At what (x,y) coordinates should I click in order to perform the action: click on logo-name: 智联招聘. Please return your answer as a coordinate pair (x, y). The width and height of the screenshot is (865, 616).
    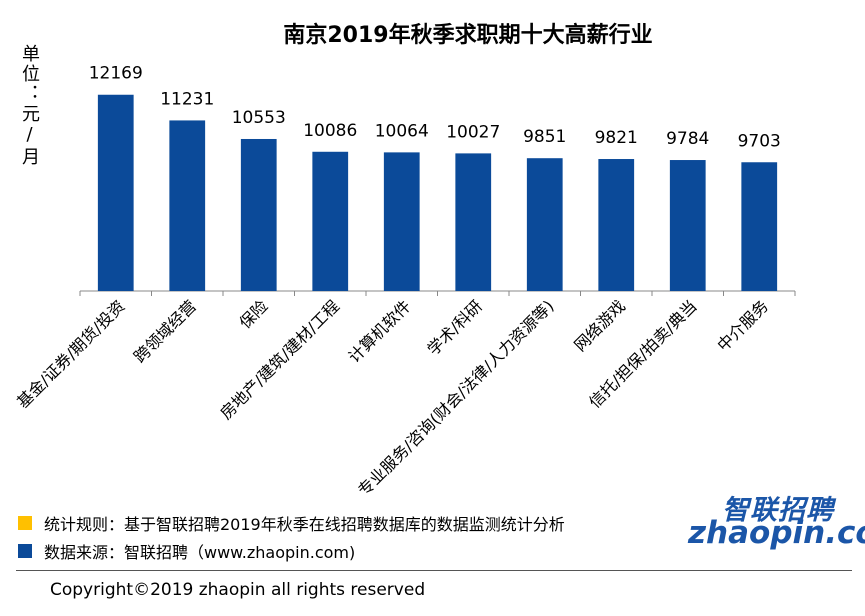
    Looking at the image, I should click on (778, 510).